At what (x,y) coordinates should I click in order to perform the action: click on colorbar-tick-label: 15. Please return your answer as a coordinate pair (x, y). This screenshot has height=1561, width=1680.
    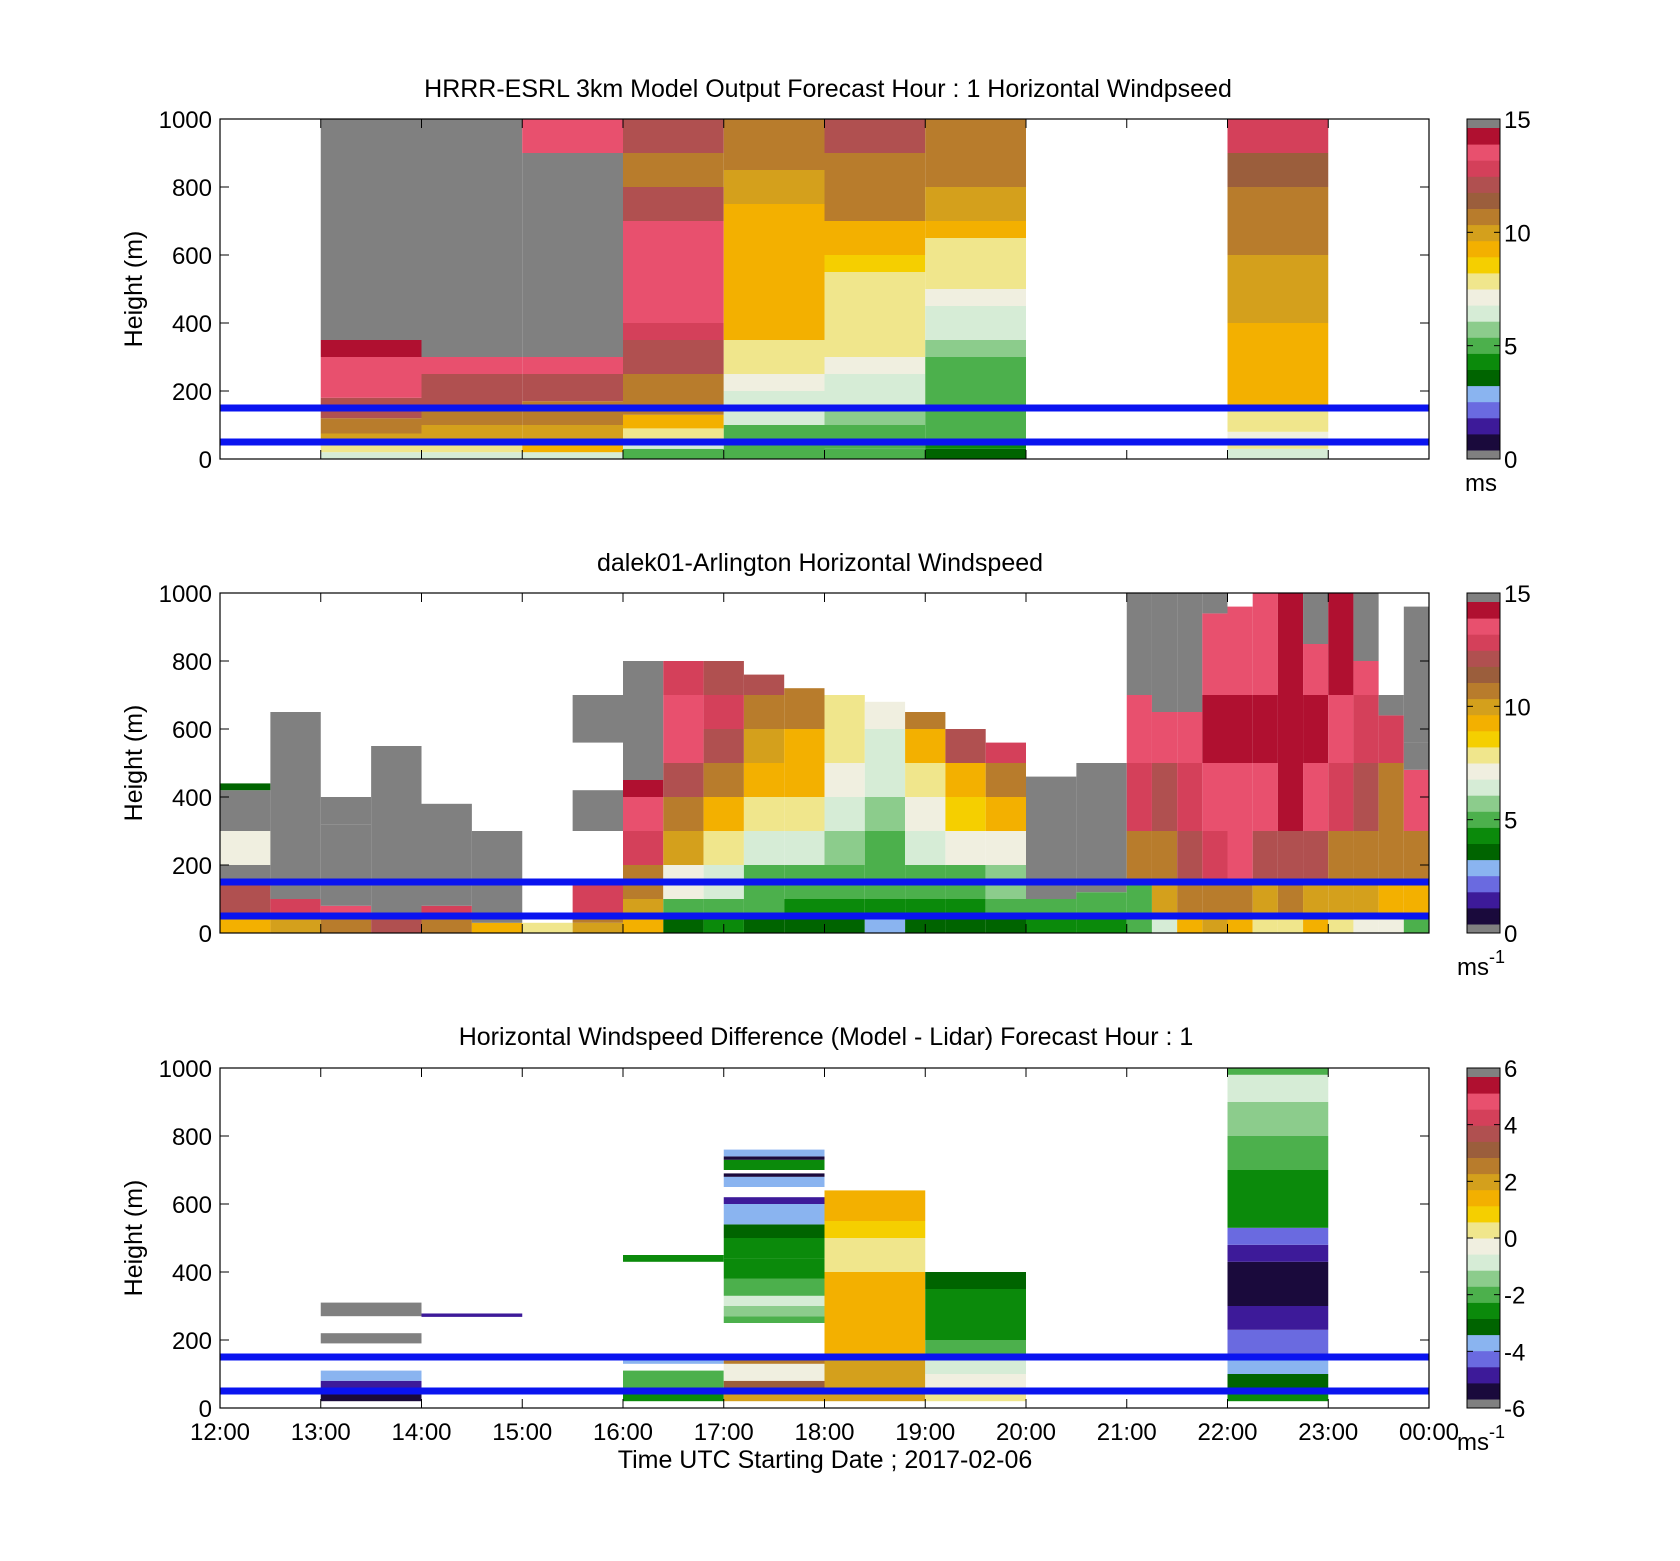
    Looking at the image, I should click on (1517, 594).